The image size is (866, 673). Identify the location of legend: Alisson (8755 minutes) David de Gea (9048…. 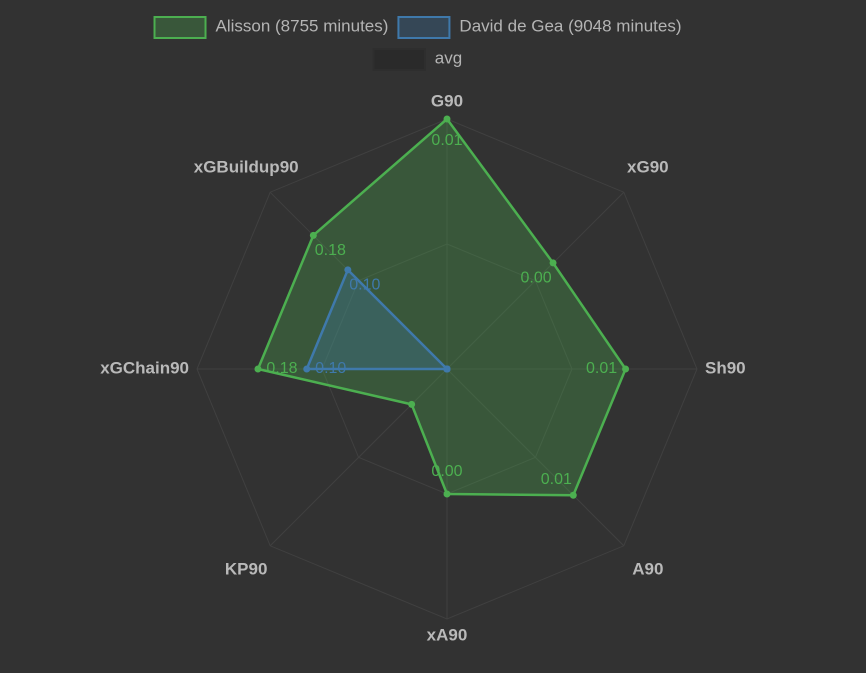
(417, 43).